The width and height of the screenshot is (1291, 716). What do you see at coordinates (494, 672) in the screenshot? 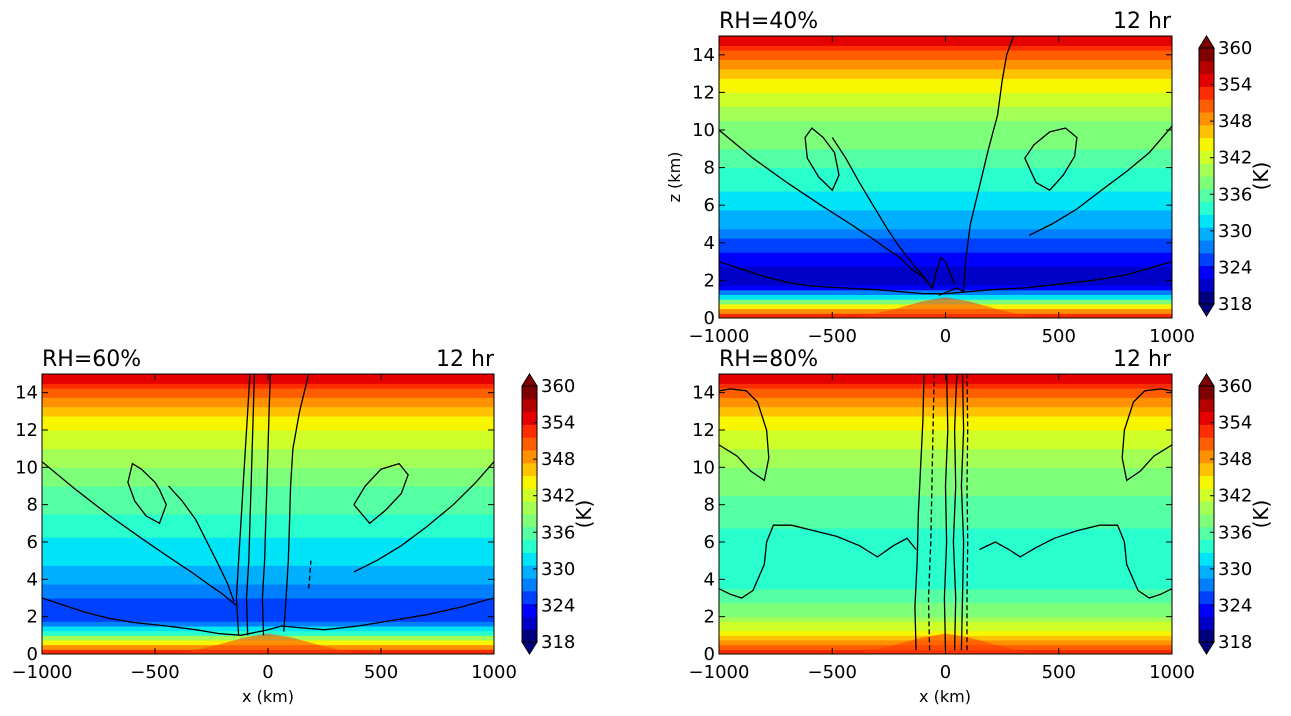
I see `x-tick-label: 1000` at bounding box center [494, 672].